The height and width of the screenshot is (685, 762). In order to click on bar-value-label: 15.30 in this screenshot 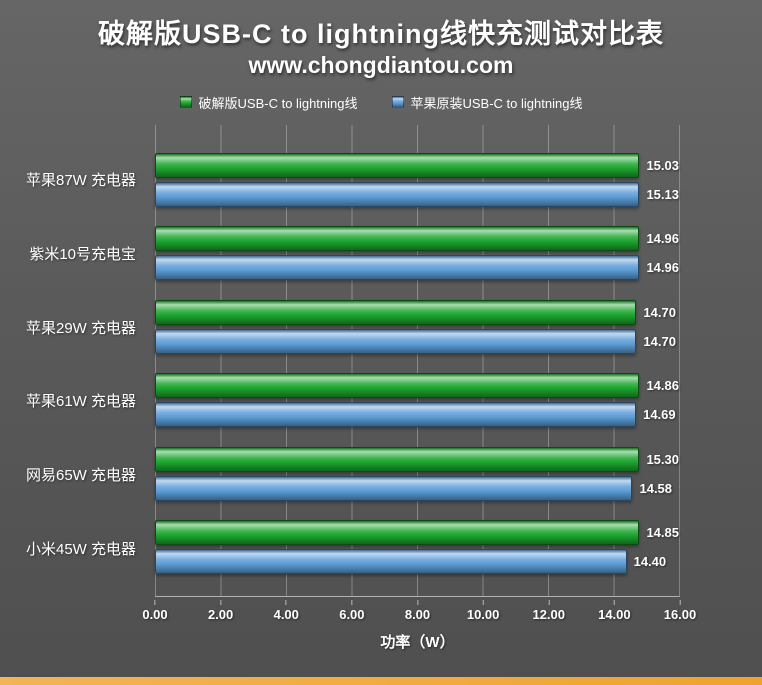, I will do `click(662, 459)`.